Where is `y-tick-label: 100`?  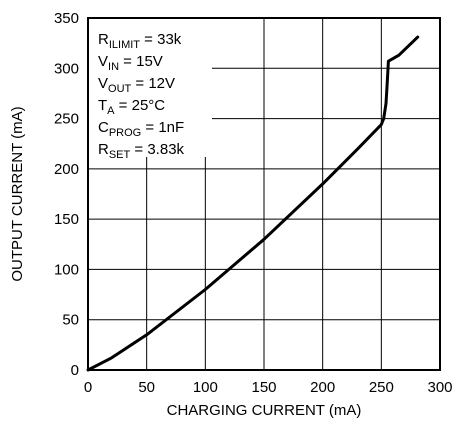
y-tick-label: 100 is located at coordinates (66, 269).